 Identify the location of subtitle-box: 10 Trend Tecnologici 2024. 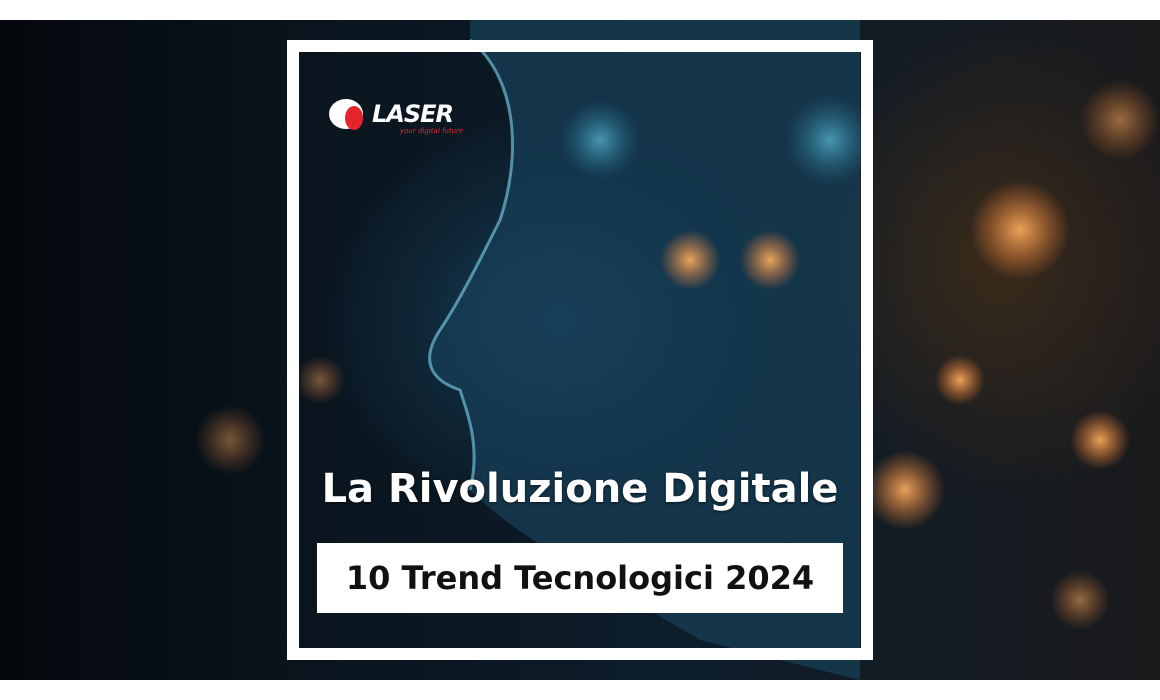
(580, 578).